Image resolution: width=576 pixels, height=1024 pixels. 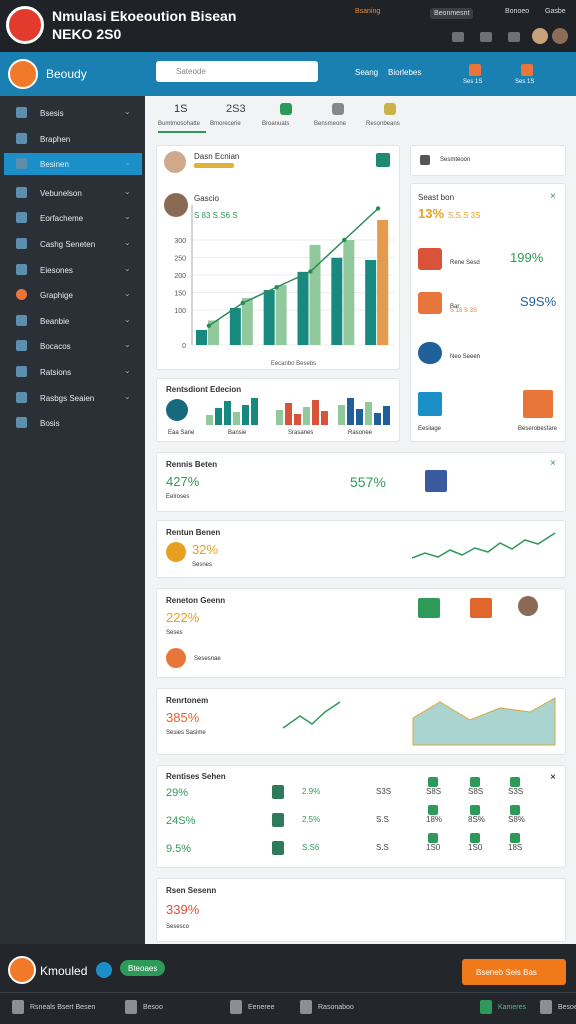 What do you see at coordinates (434, 819) in the screenshot?
I see `table-cell: 18%` at bounding box center [434, 819].